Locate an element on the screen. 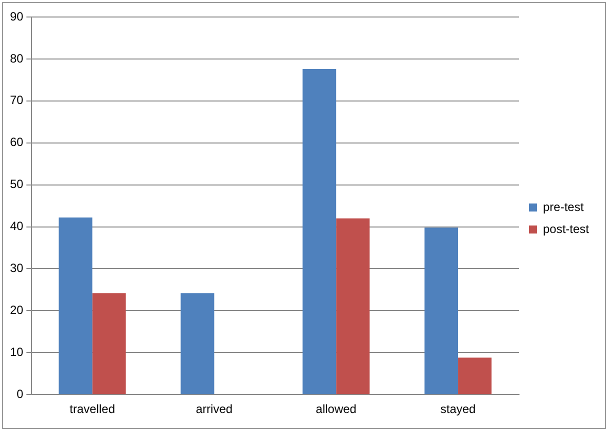  y-tick-label: 30 is located at coordinates (17, 268).